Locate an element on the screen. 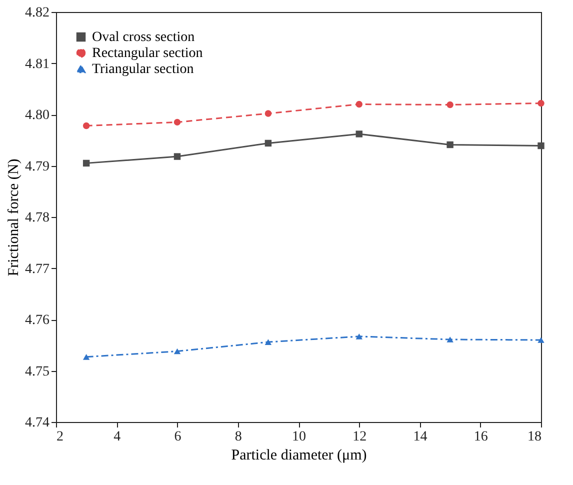 The height and width of the screenshot is (485, 573). y-tick-label: 4.82 is located at coordinates (37, 13).